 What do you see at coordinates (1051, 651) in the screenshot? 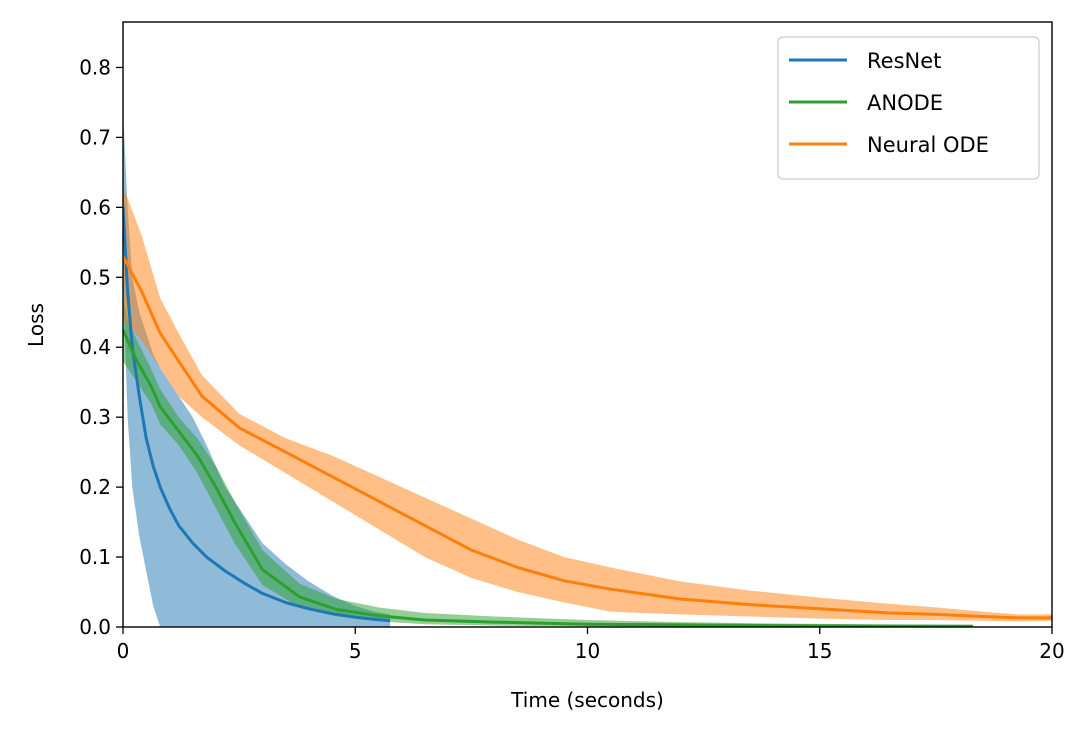
I see `x-tick-label: 20` at bounding box center [1051, 651].